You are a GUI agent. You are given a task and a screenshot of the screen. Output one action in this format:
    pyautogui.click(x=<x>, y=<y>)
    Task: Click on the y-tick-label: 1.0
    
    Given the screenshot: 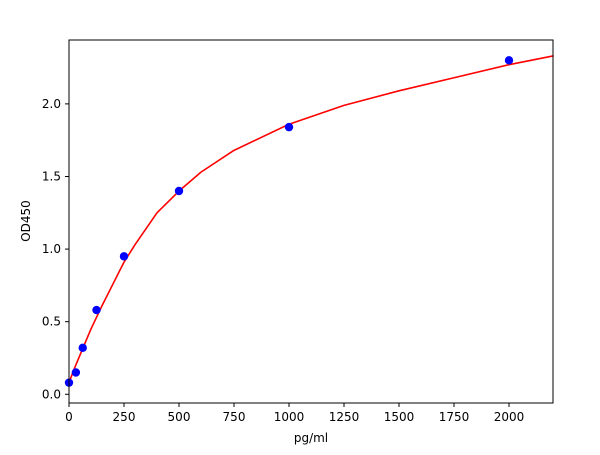 What is the action you would take?
    pyautogui.click(x=51, y=249)
    